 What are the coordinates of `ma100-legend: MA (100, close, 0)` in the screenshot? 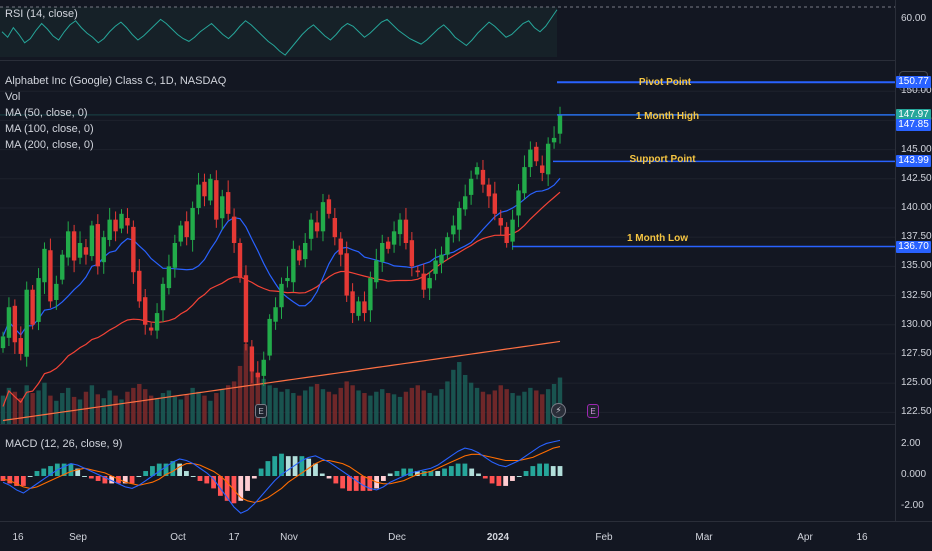 It's located at (49, 129).